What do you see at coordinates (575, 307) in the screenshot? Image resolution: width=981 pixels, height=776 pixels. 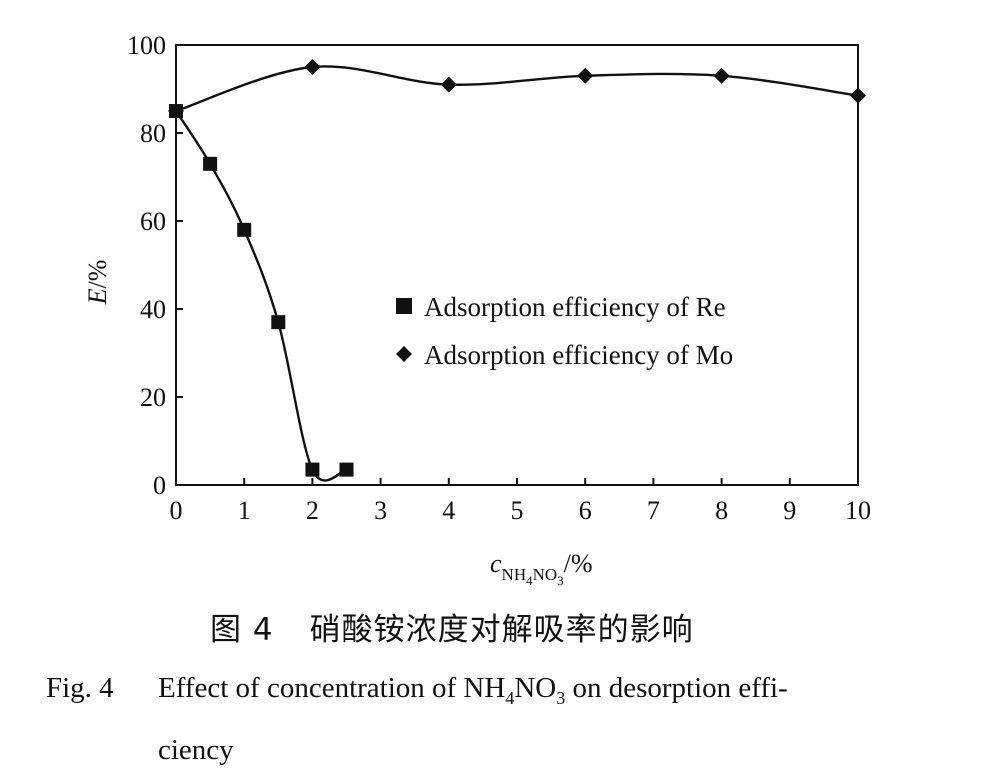 I see `legend-label-re: Adsorption efficiency of Re` at bounding box center [575, 307].